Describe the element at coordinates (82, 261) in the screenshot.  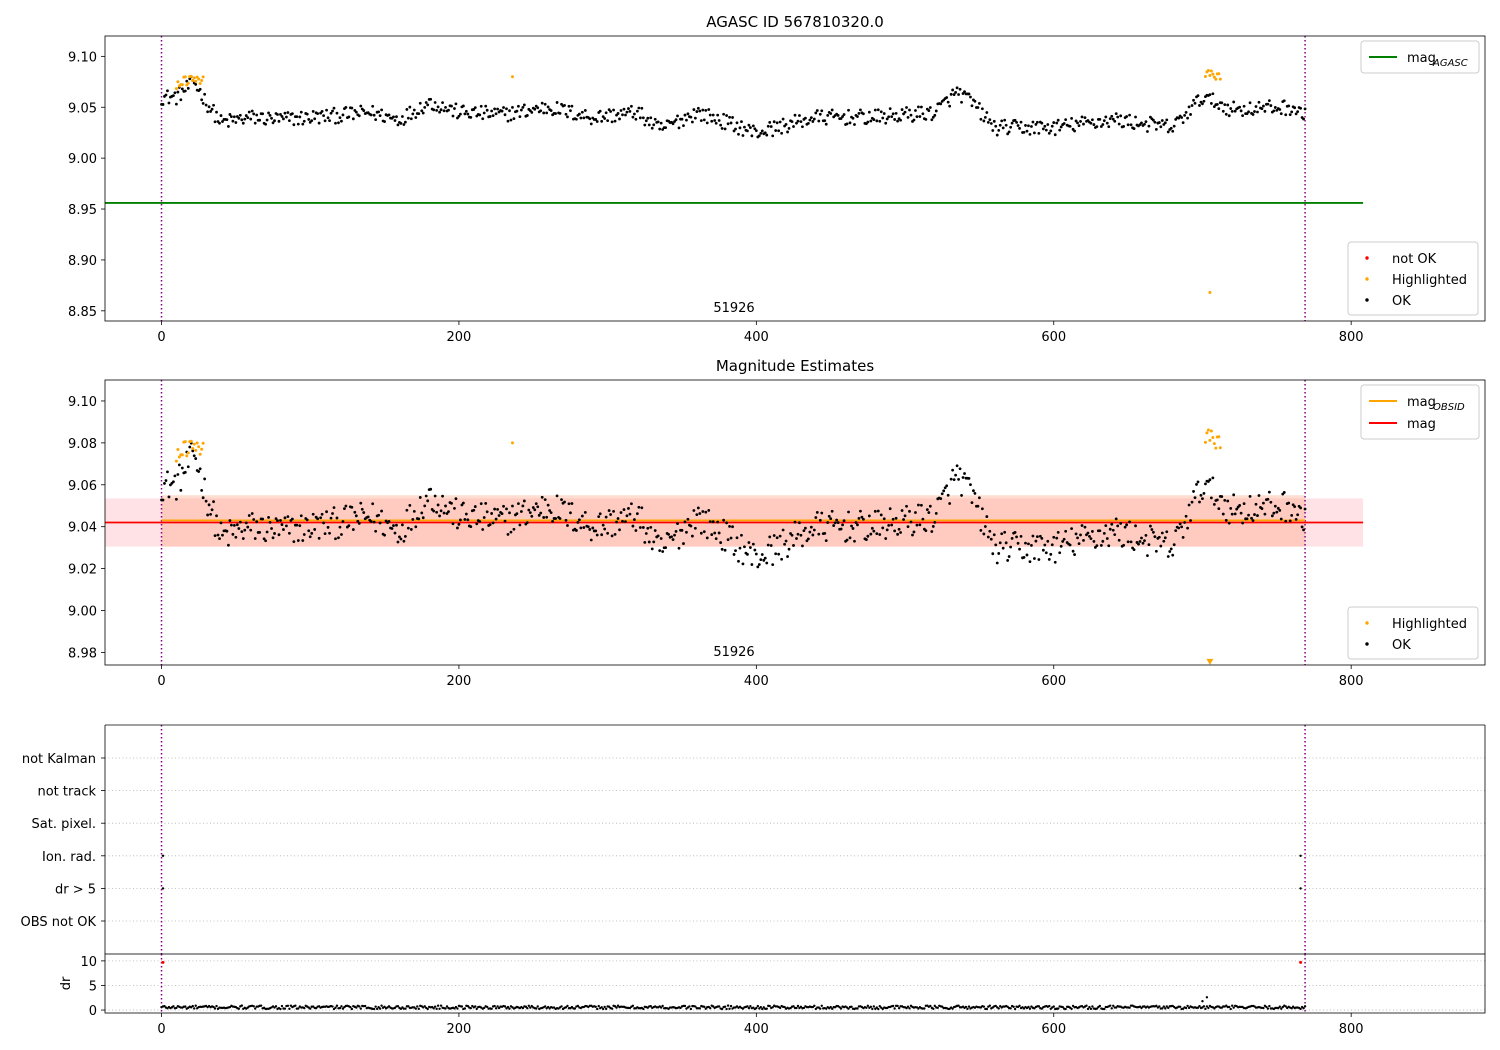
I see `panel-ytick-label: 8.90` at that location.